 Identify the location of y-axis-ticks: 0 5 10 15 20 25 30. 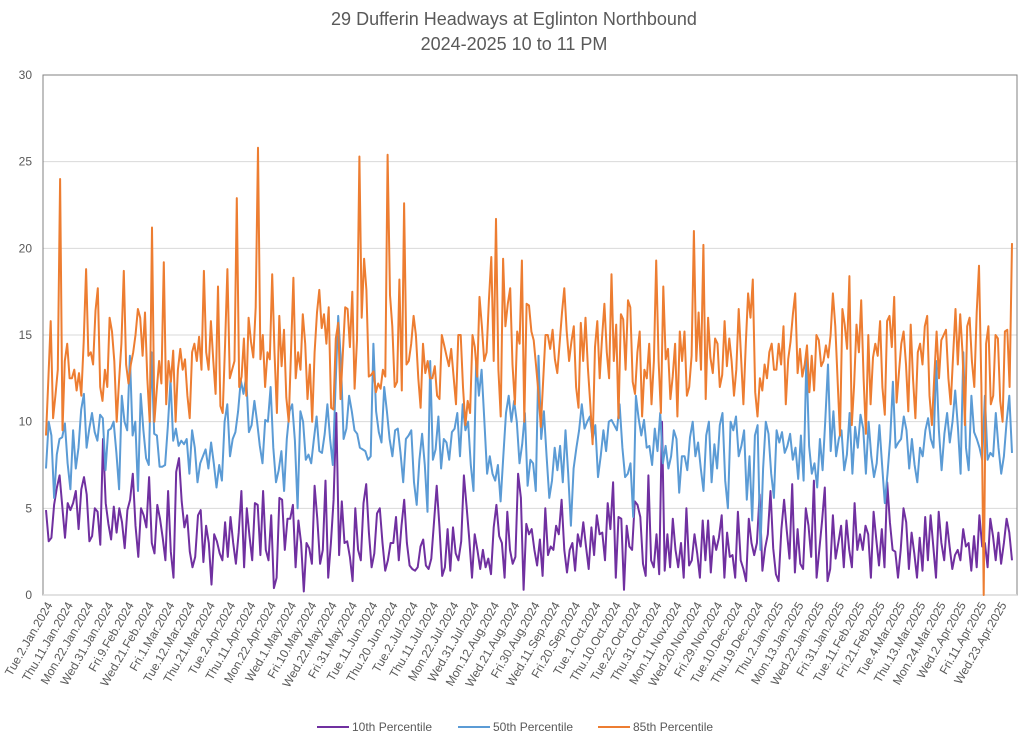
(26, 335).